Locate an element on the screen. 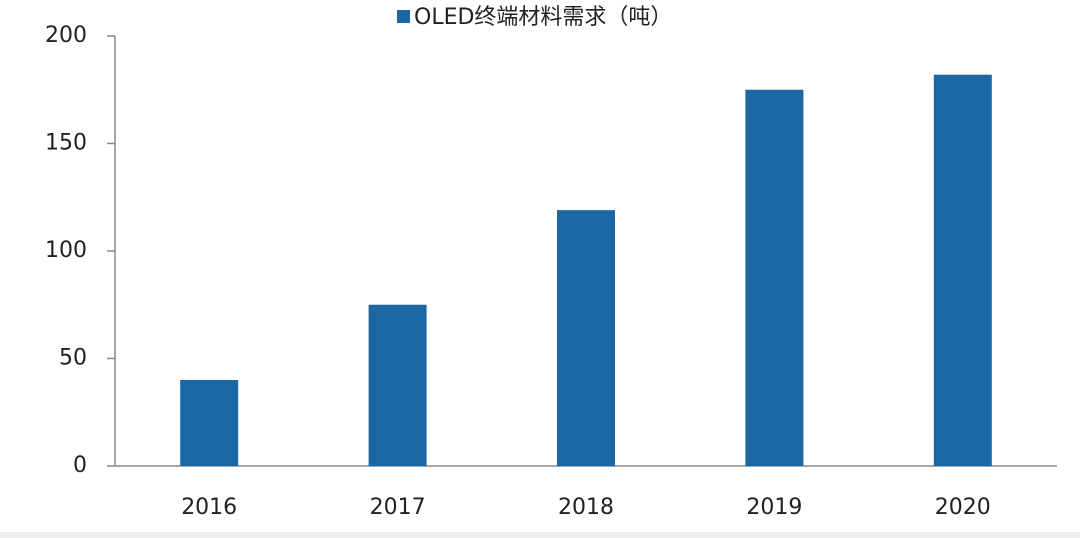 The height and width of the screenshot is (538, 1080). y-tick-label: 50 is located at coordinates (73, 358).